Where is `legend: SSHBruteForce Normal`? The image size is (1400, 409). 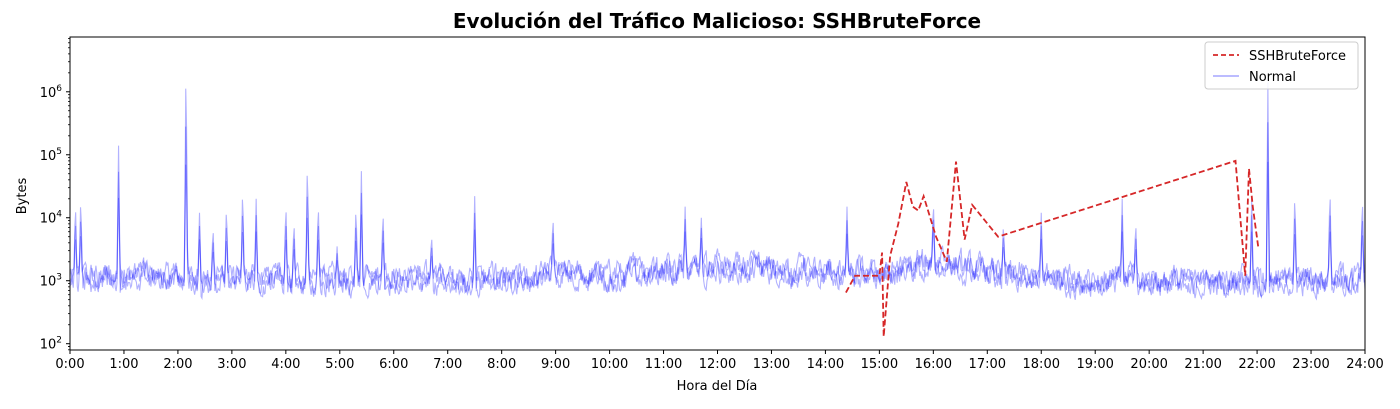 legend: SSHBruteForce Normal is located at coordinates (1281, 65).